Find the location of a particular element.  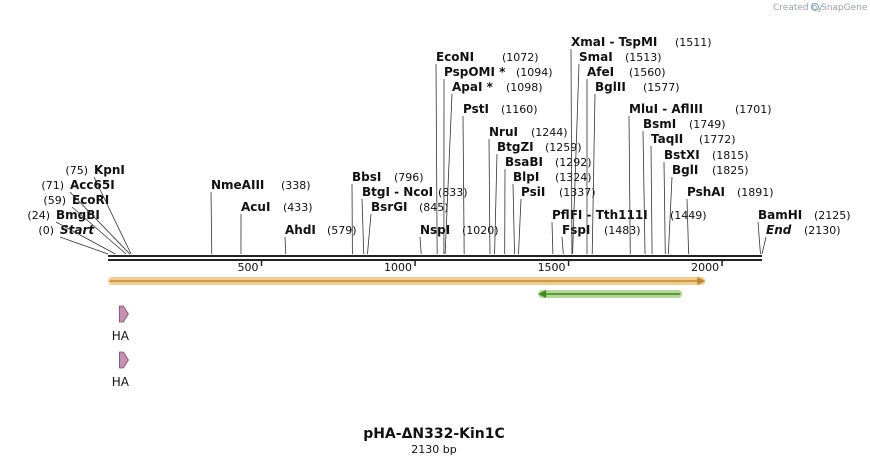

site-pspomi: PspOMI * (1094) is located at coordinates (498, 160).